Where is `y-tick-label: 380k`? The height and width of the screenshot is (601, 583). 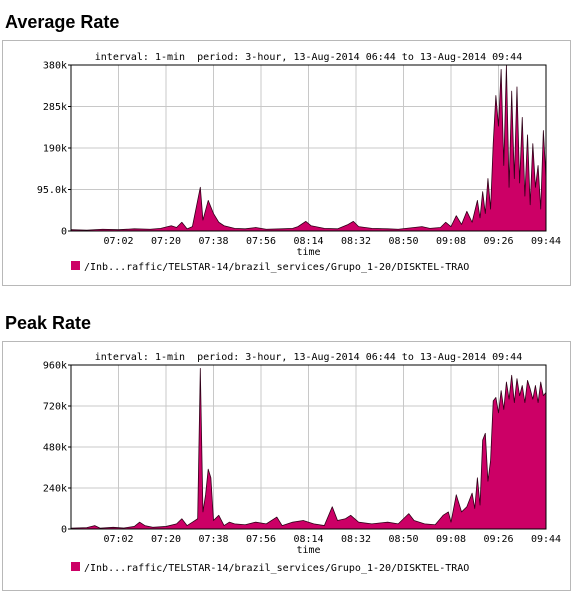
y-tick-label: 380k is located at coordinates (55, 66).